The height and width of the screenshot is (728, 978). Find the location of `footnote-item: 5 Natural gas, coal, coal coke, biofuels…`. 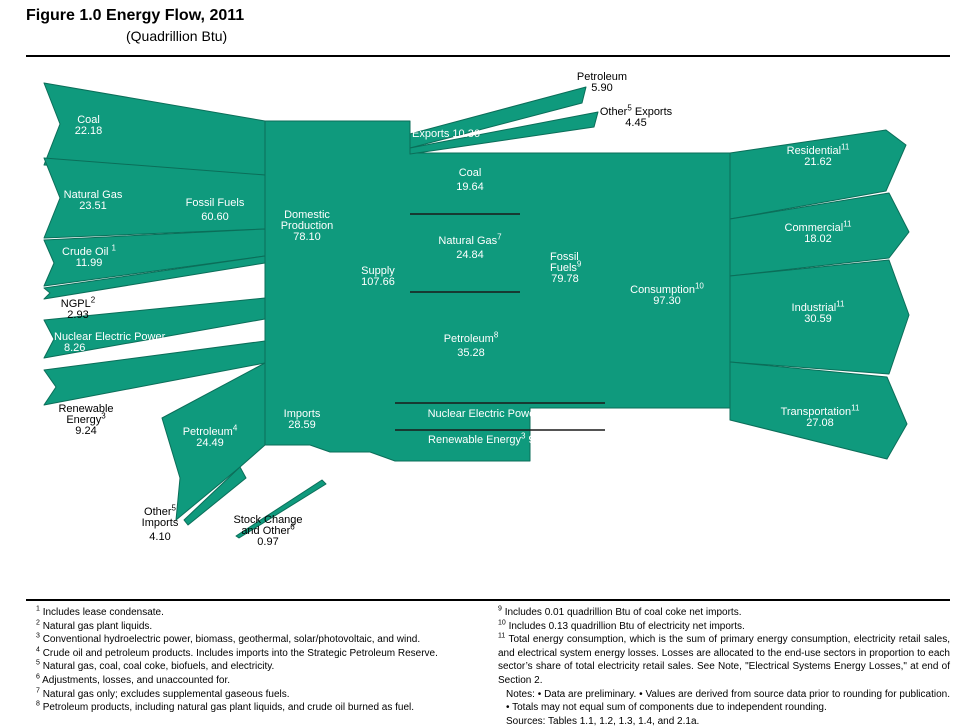

footnote-item: 5 Natural gas, coal, coal coke, biofuels… is located at coordinates (261, 667).